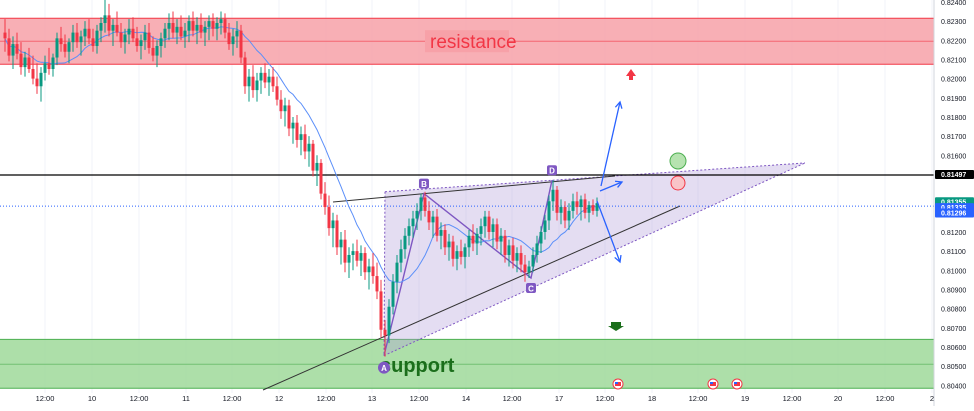  Describe the element at coordinates (552, 170) in the screenshot. I see `pattern-point-d: D` at that location.